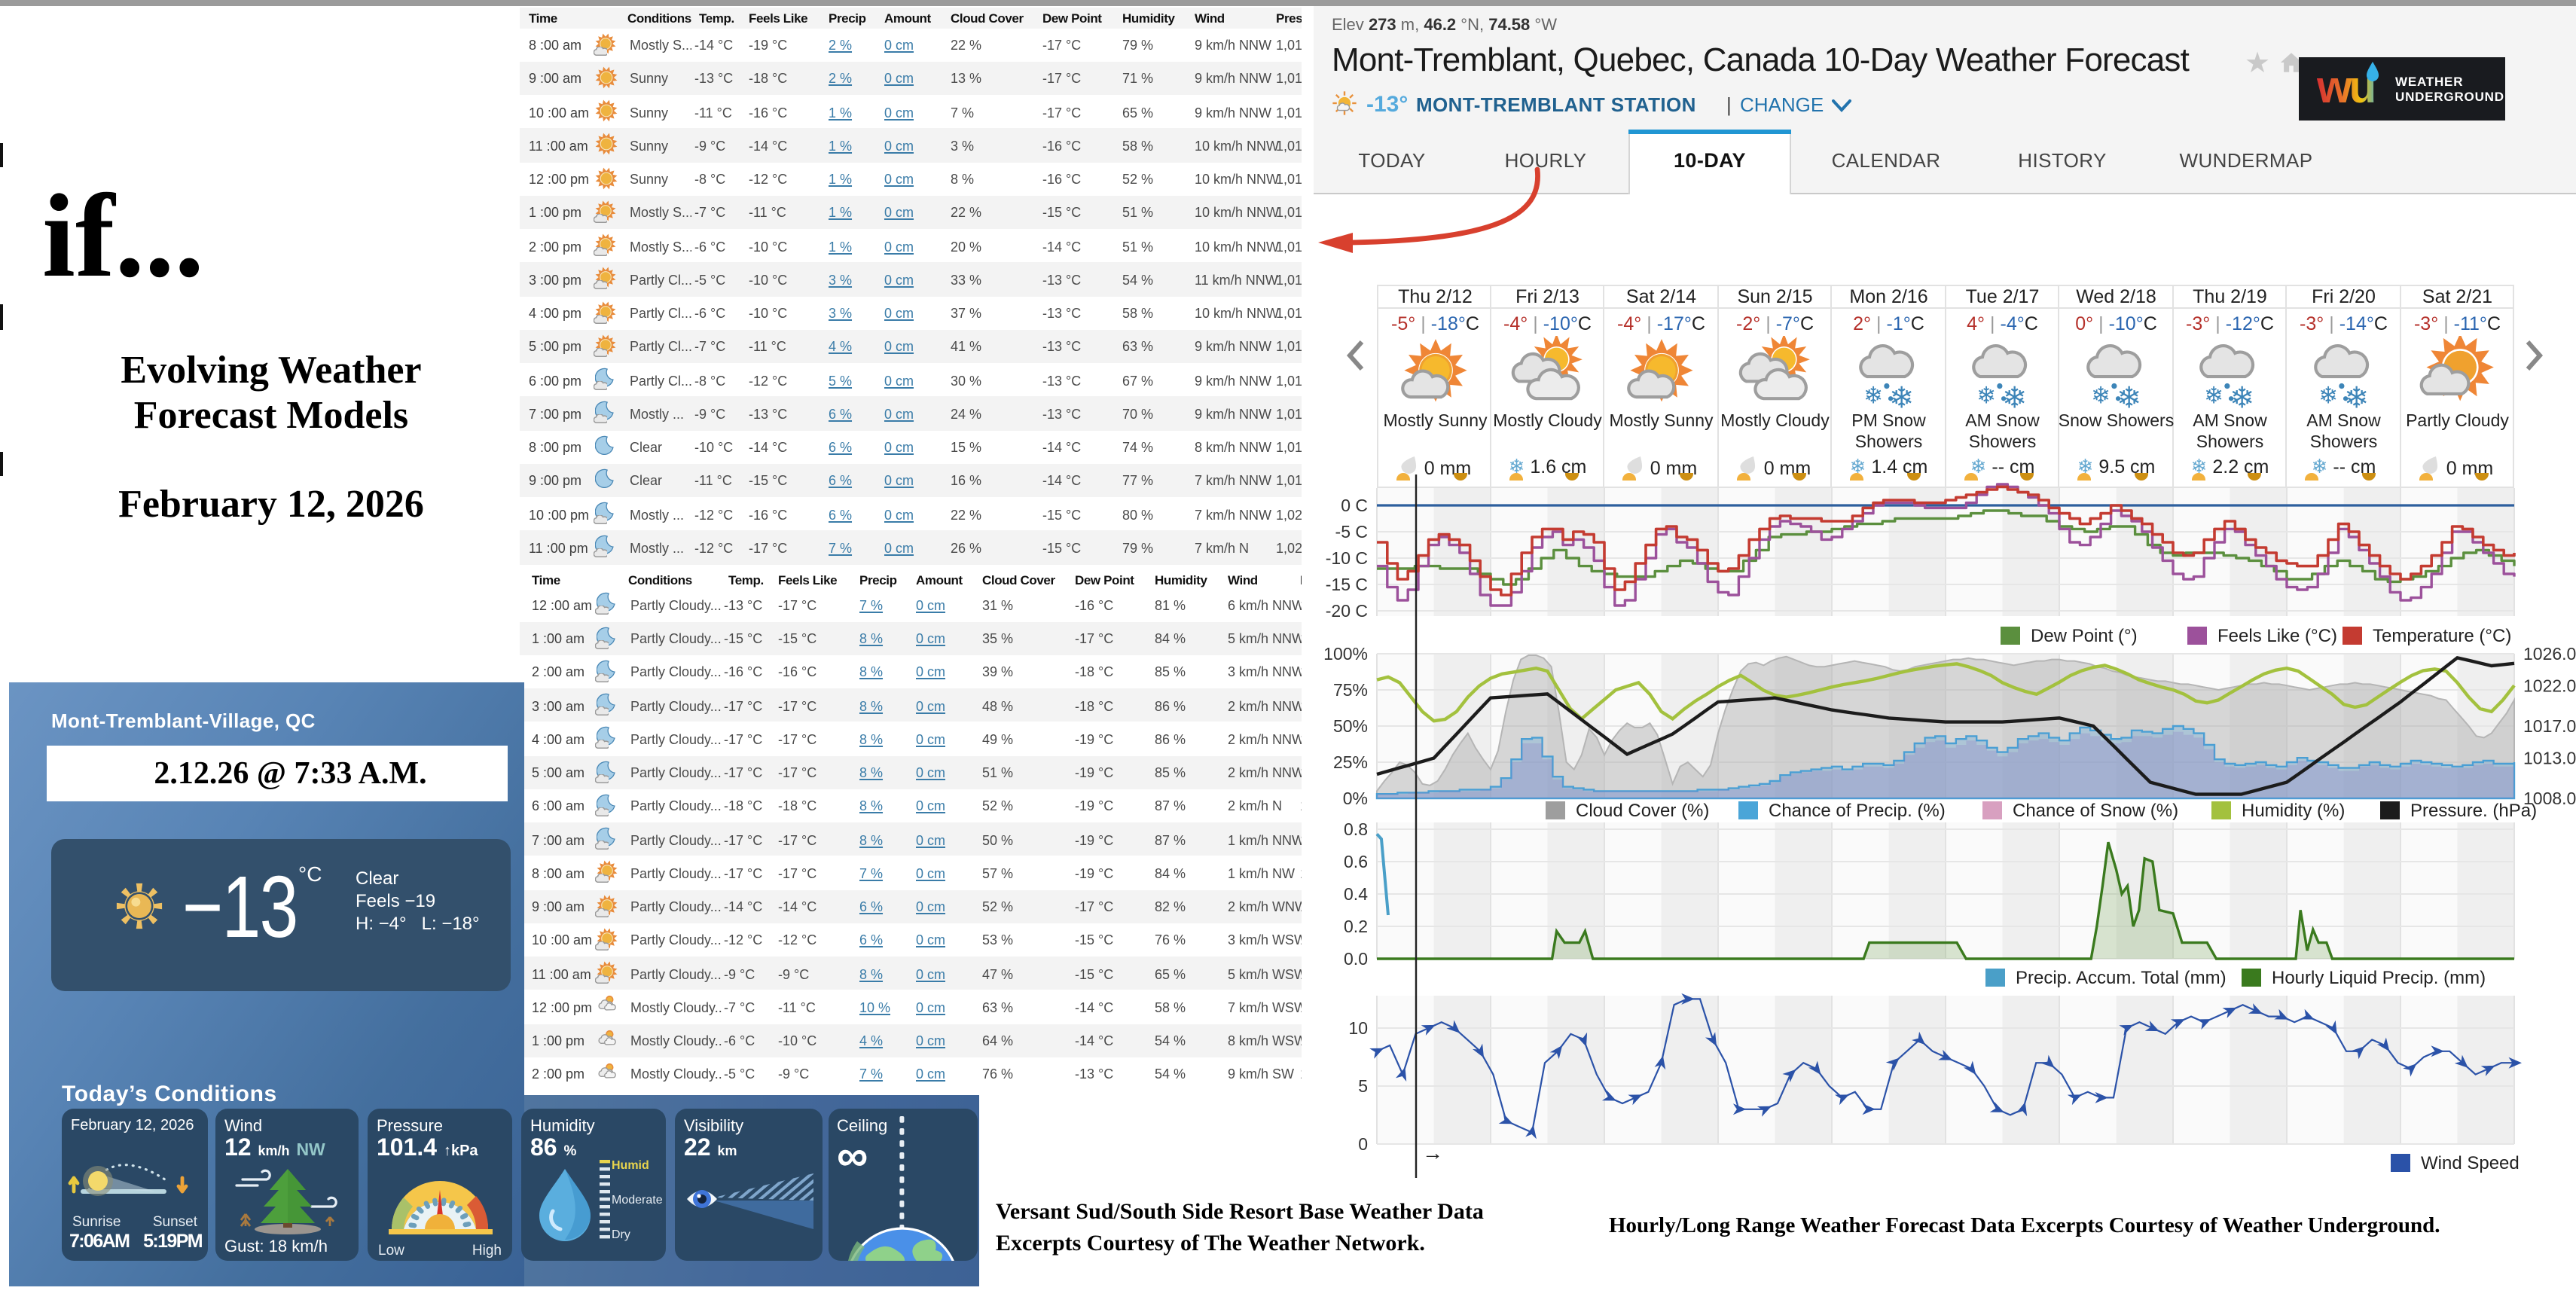 Image resolution: width=2576 pixels, height=1312 pixels. I want to click on svg-text: 0.6, so click(1356, 861).